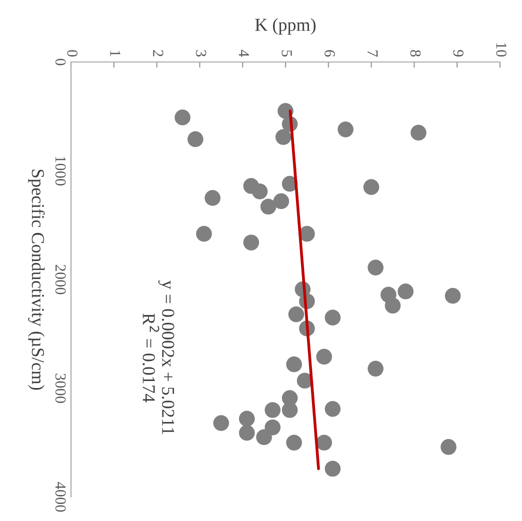 Image resolution: width=522 pixels, height=521 pixels. What do you see at coordinates (60, 62) in the screenshot?
I see `y-tick-label: 0` at bounding box center [60, 62].